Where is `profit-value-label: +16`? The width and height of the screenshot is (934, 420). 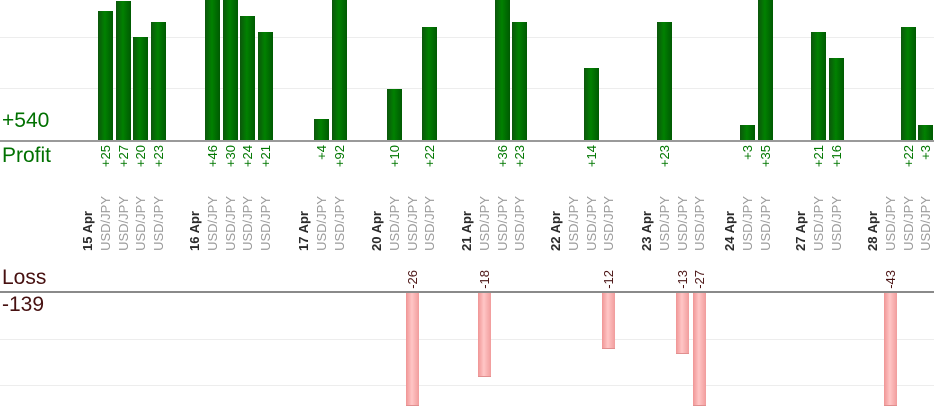
profit-value-label: +16 is located at coordinates (836, 156).